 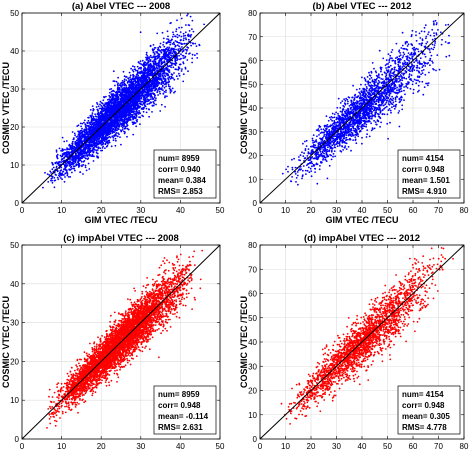 I want to click on x-tick-label: 30, so click(x=140, y=210).